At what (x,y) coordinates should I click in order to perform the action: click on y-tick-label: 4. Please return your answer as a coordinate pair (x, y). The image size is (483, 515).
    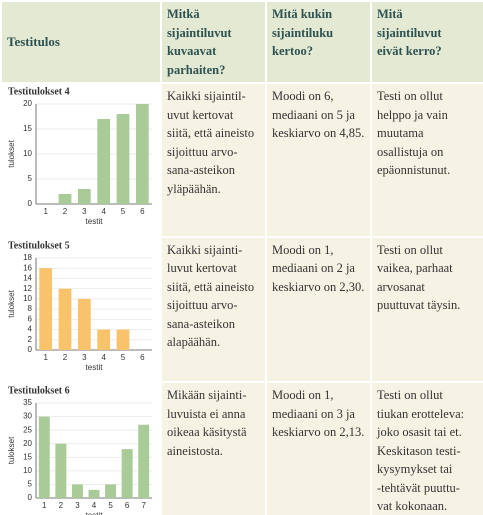
    Looking at the image, I should click on (30, 328).